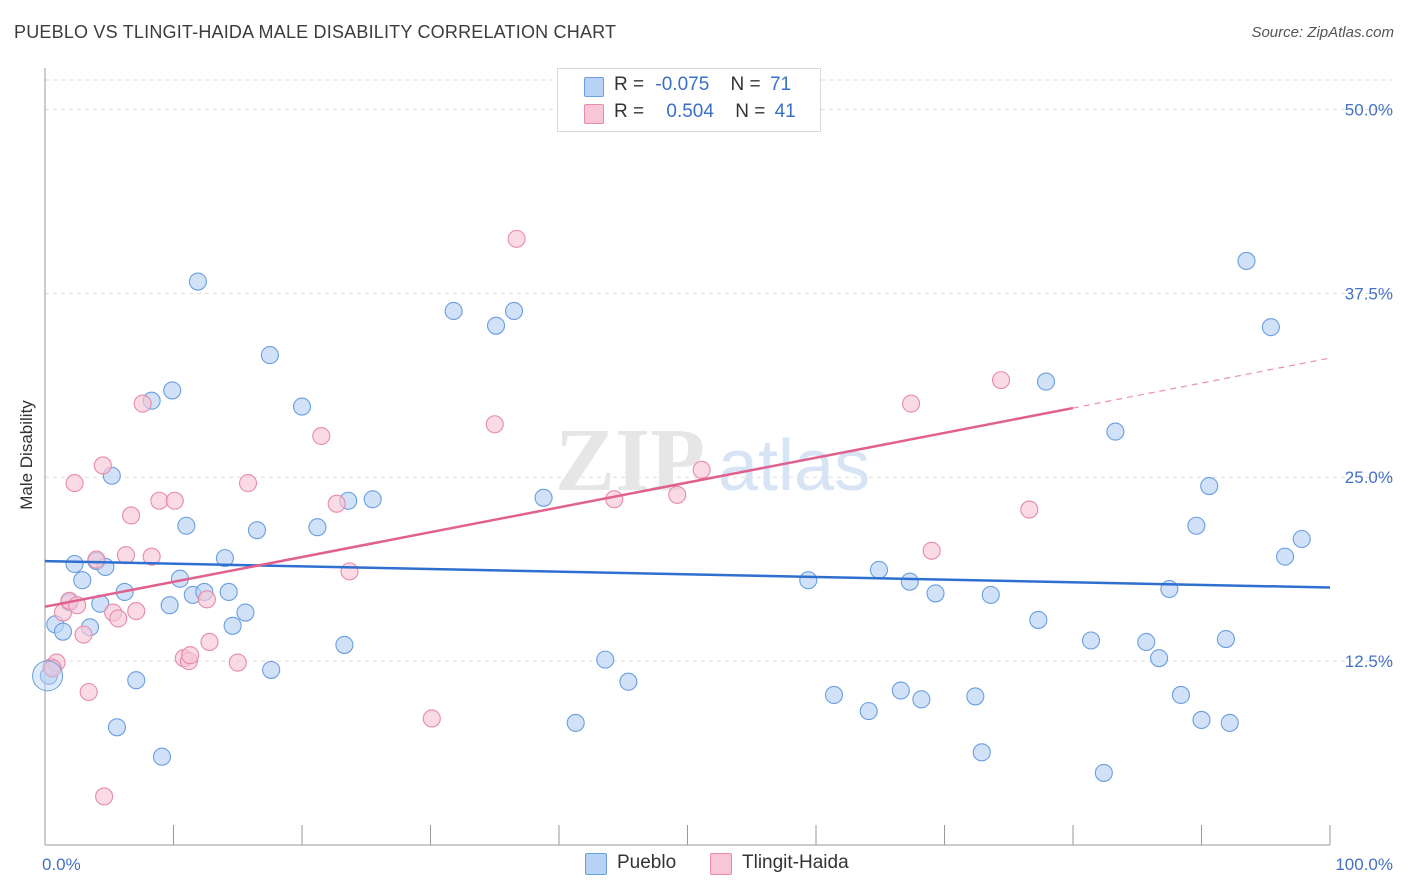  Describe the element at coordinates (61, 864) in the screenshot. I see `x-tick-label: 0.0%` at that location.